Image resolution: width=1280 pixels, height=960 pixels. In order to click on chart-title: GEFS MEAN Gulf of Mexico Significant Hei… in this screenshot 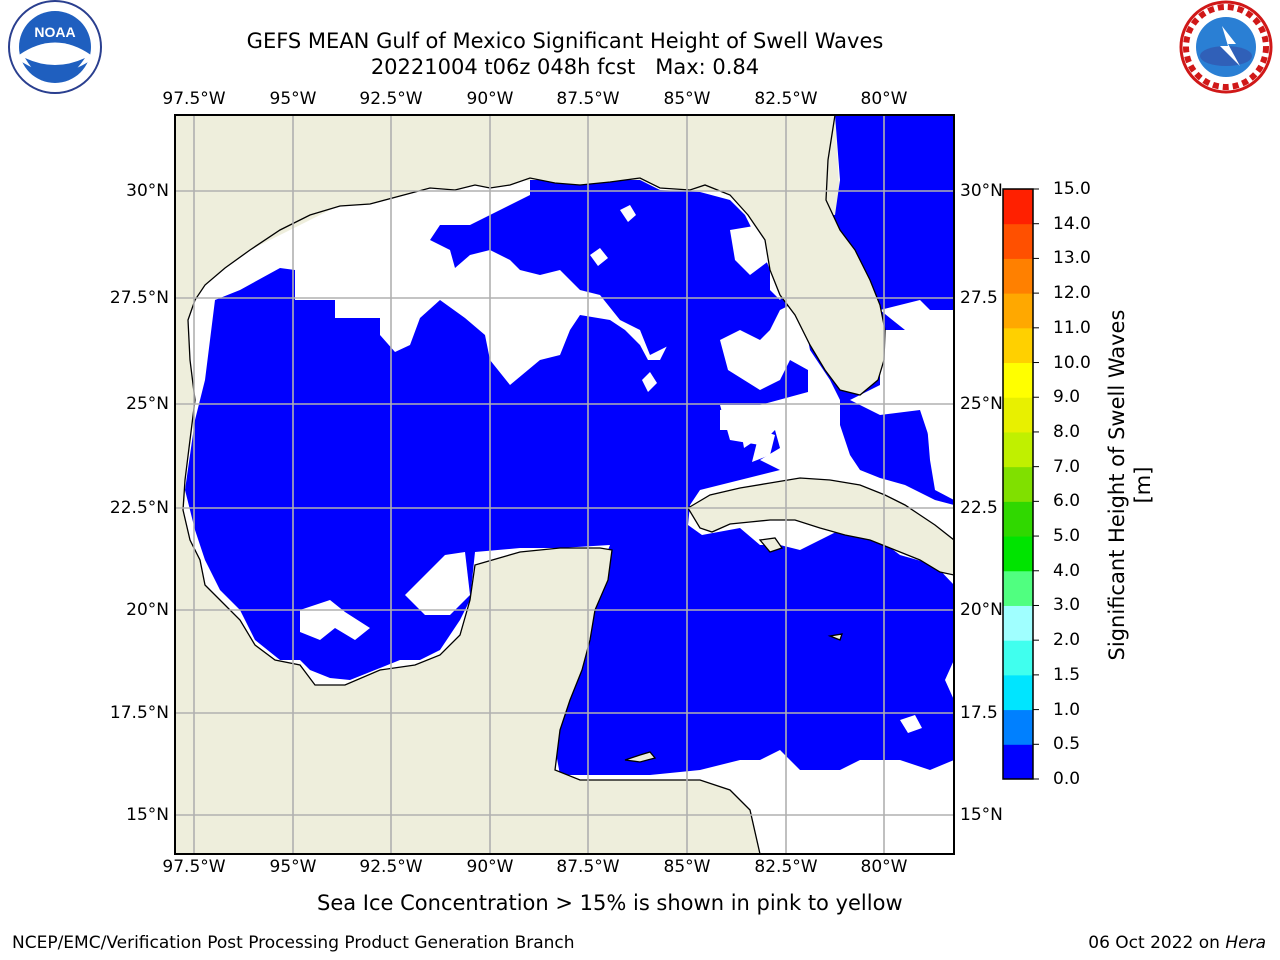, I will do `click(565, 54)`.